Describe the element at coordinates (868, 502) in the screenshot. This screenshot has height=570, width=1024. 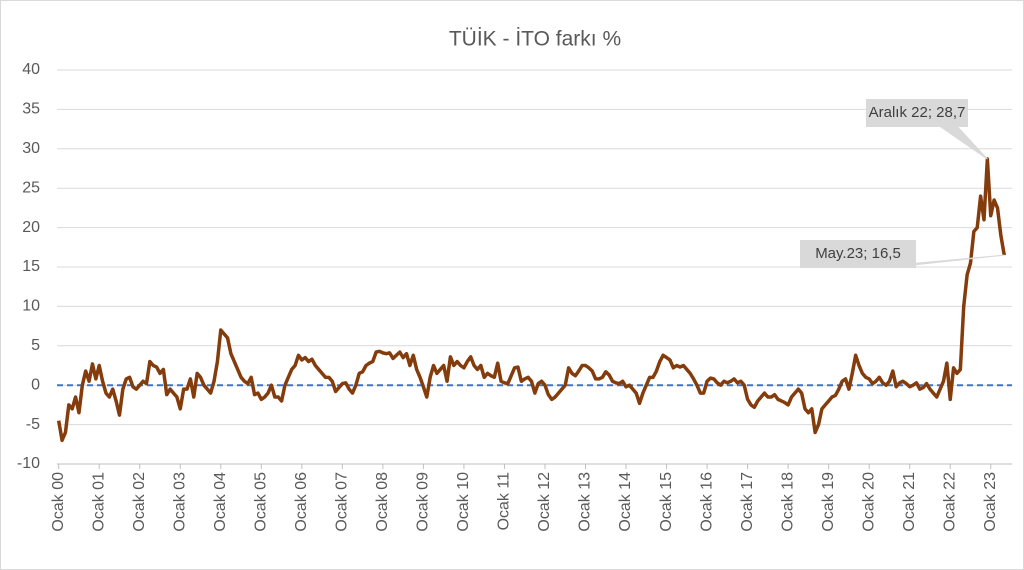
I see `x-tick-label: Ocak 20` at that location.